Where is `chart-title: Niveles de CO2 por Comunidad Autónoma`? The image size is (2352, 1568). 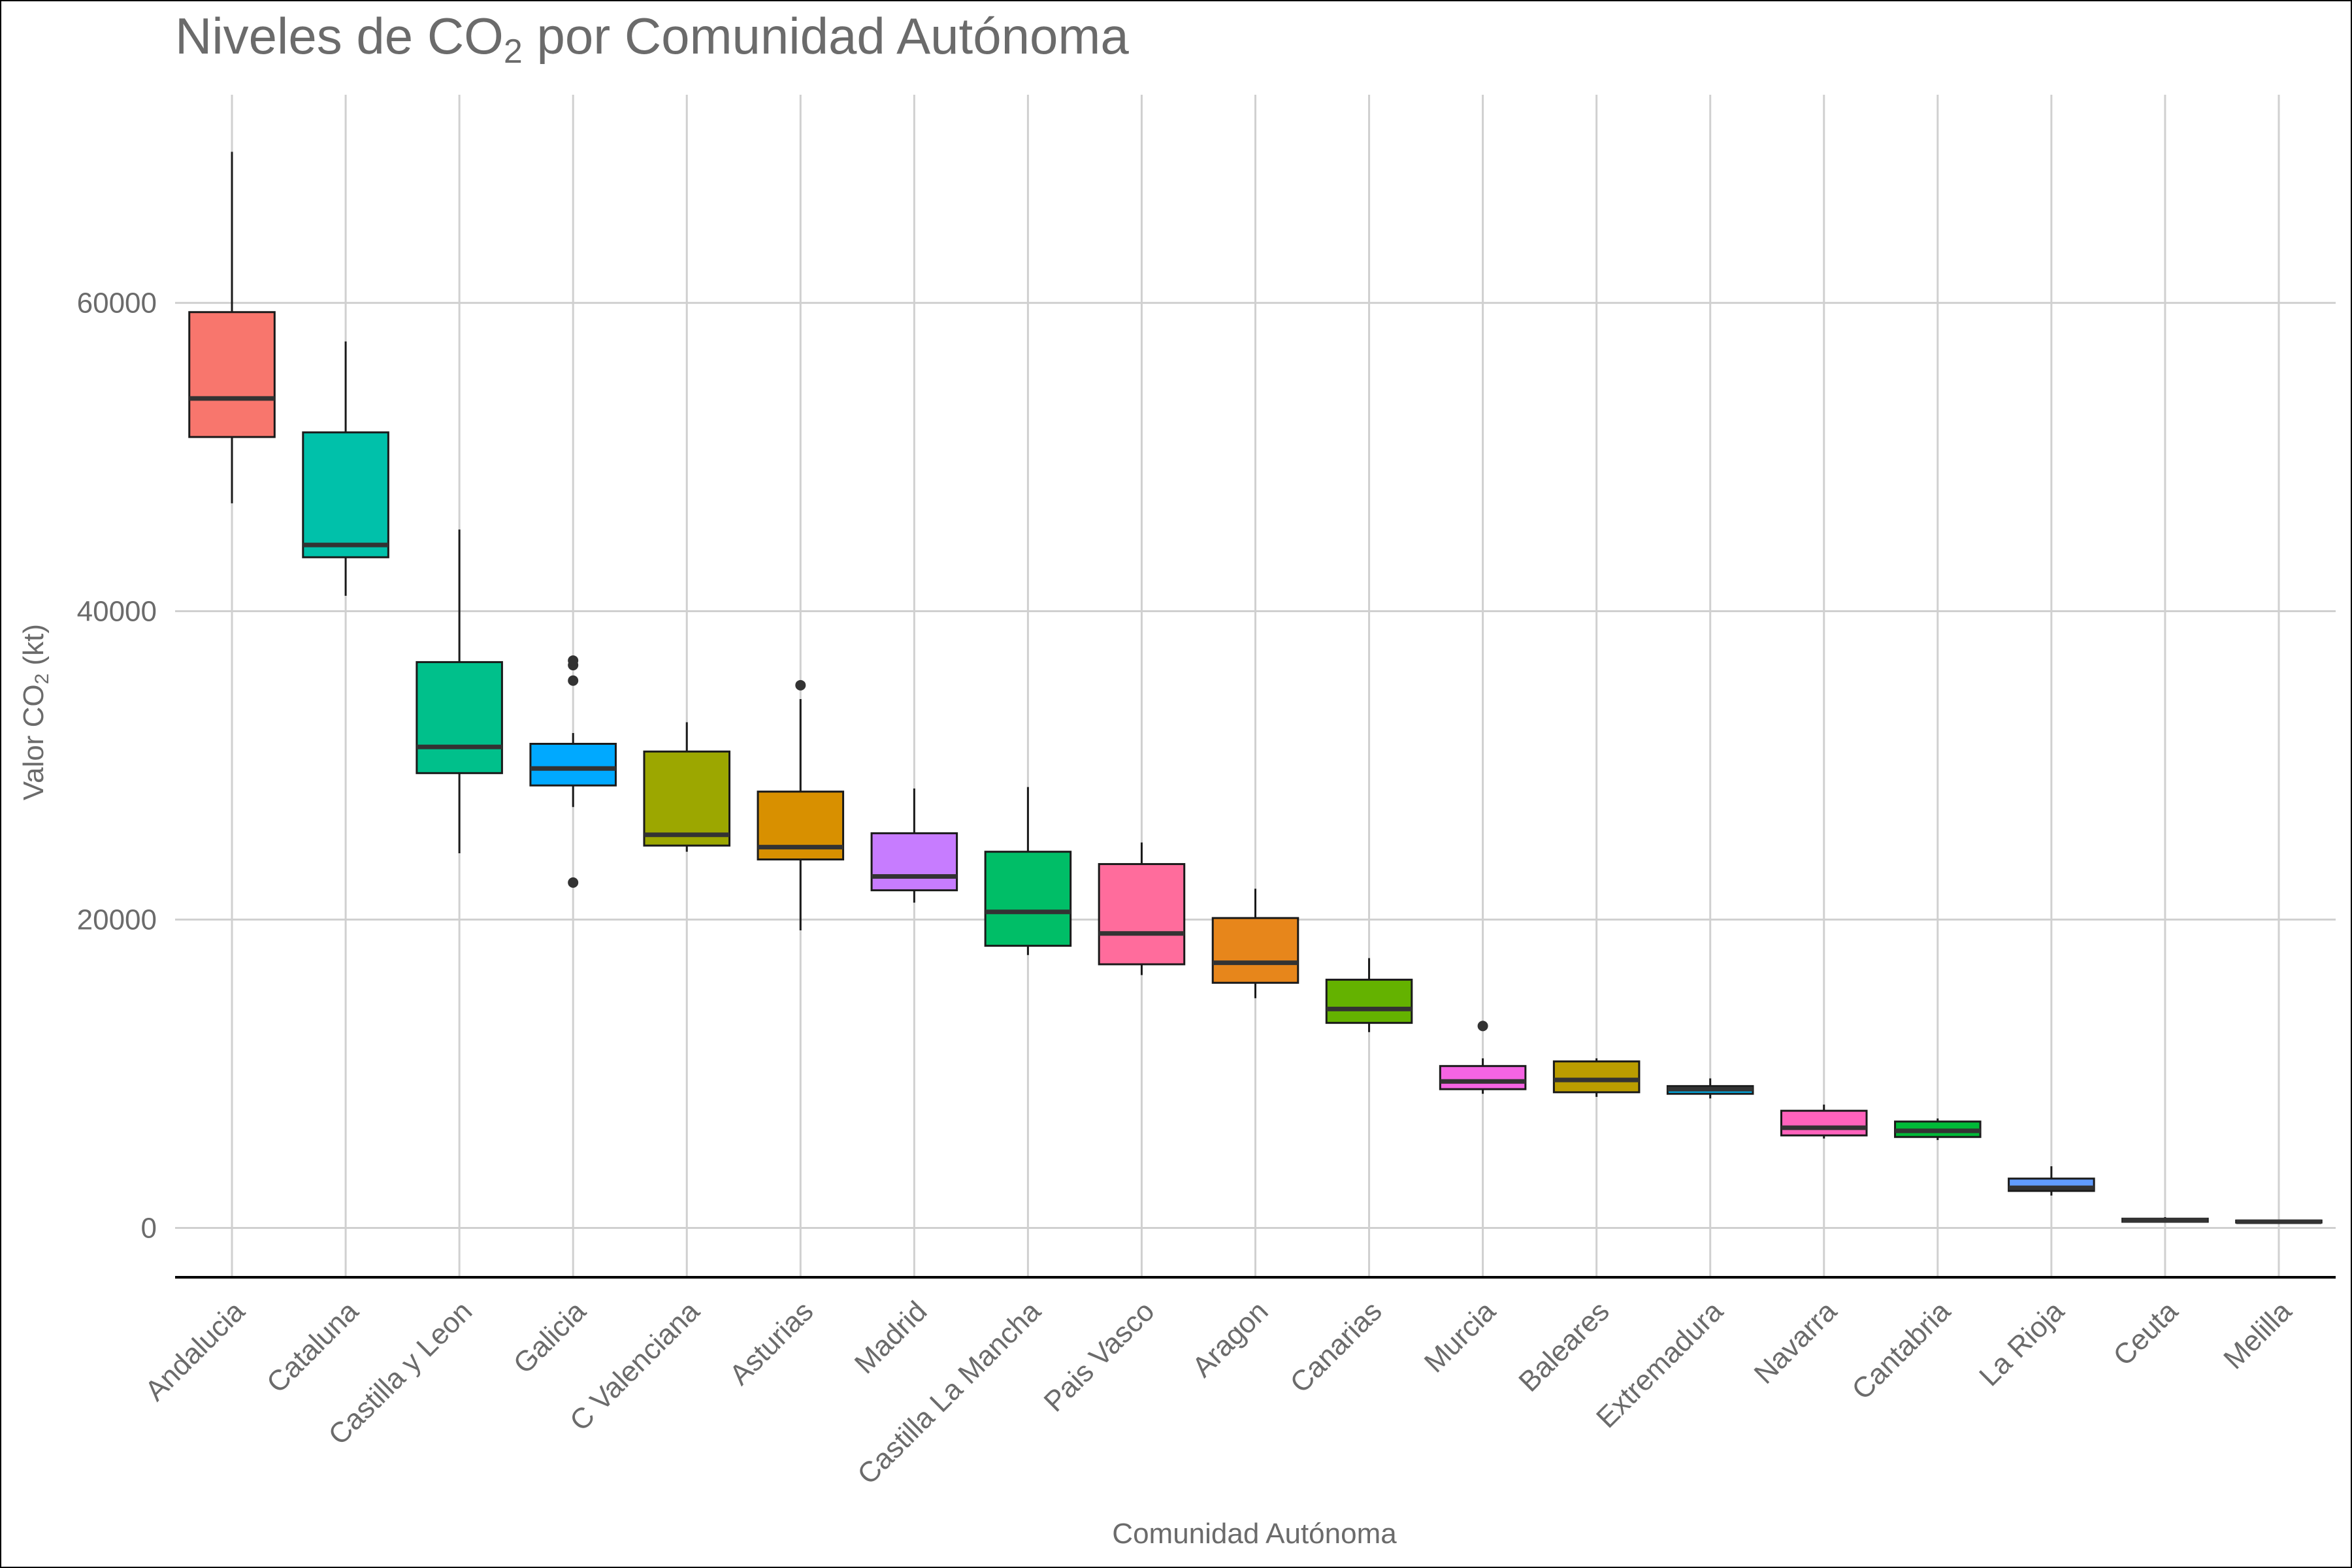 chart-title: Niveles de CO2 por Comunidad Autónoma is located at coordinates (652, 39).